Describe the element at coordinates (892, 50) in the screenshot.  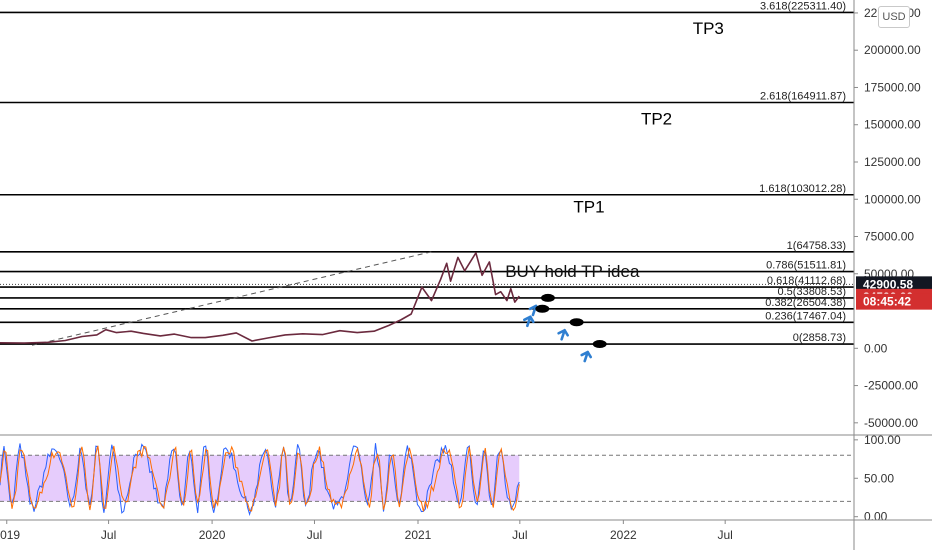
I see `price-tick-label: 200000.00` at that location.